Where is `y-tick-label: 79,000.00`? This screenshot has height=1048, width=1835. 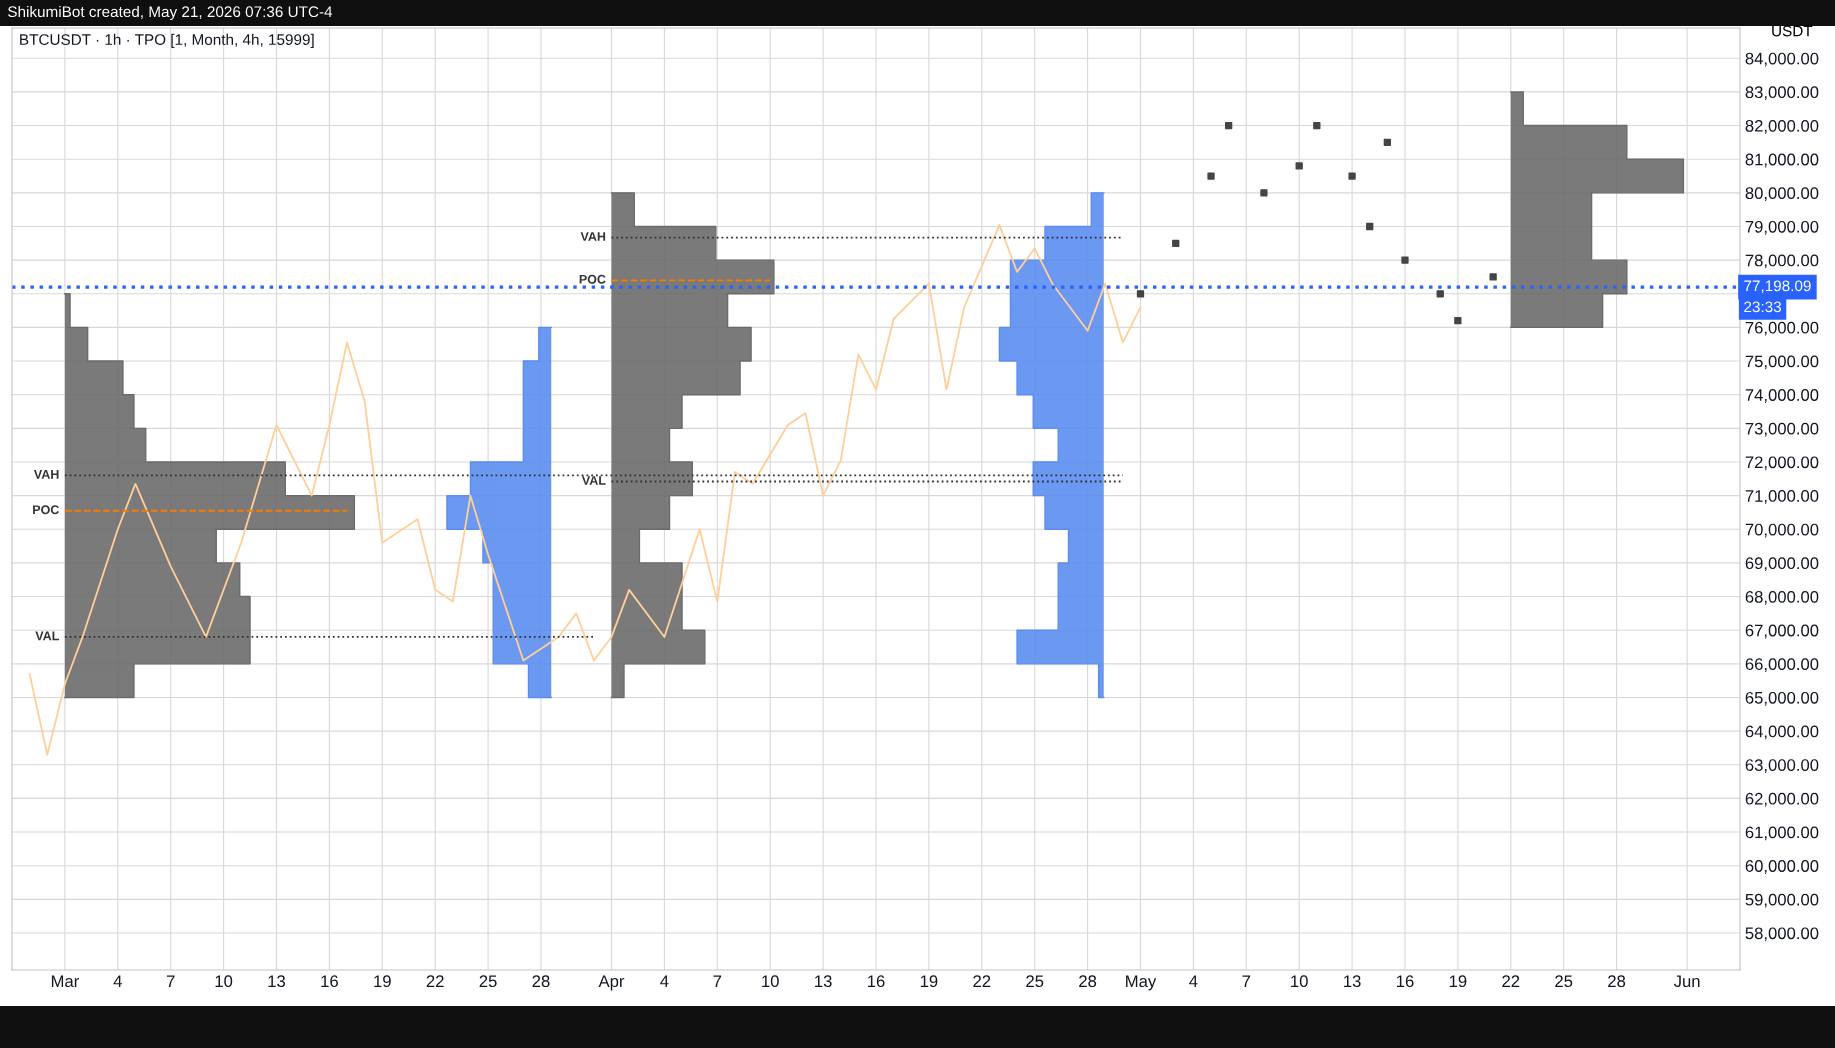 y-tick-label: 79,000.00 is located at coordinates (1782, 227).